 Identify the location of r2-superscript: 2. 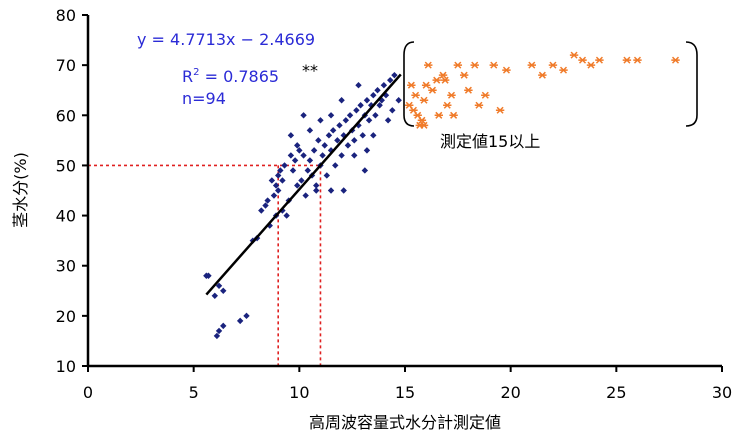
(196, 72).